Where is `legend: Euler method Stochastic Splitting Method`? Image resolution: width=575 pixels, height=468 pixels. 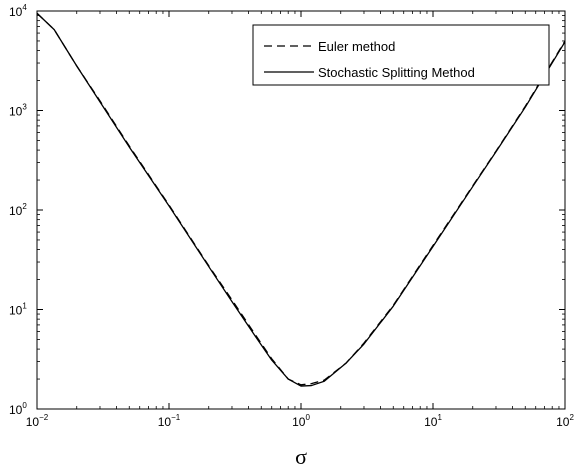 legend: Euler method Stochastic Splitting Method is located at coordinates (401, 55).